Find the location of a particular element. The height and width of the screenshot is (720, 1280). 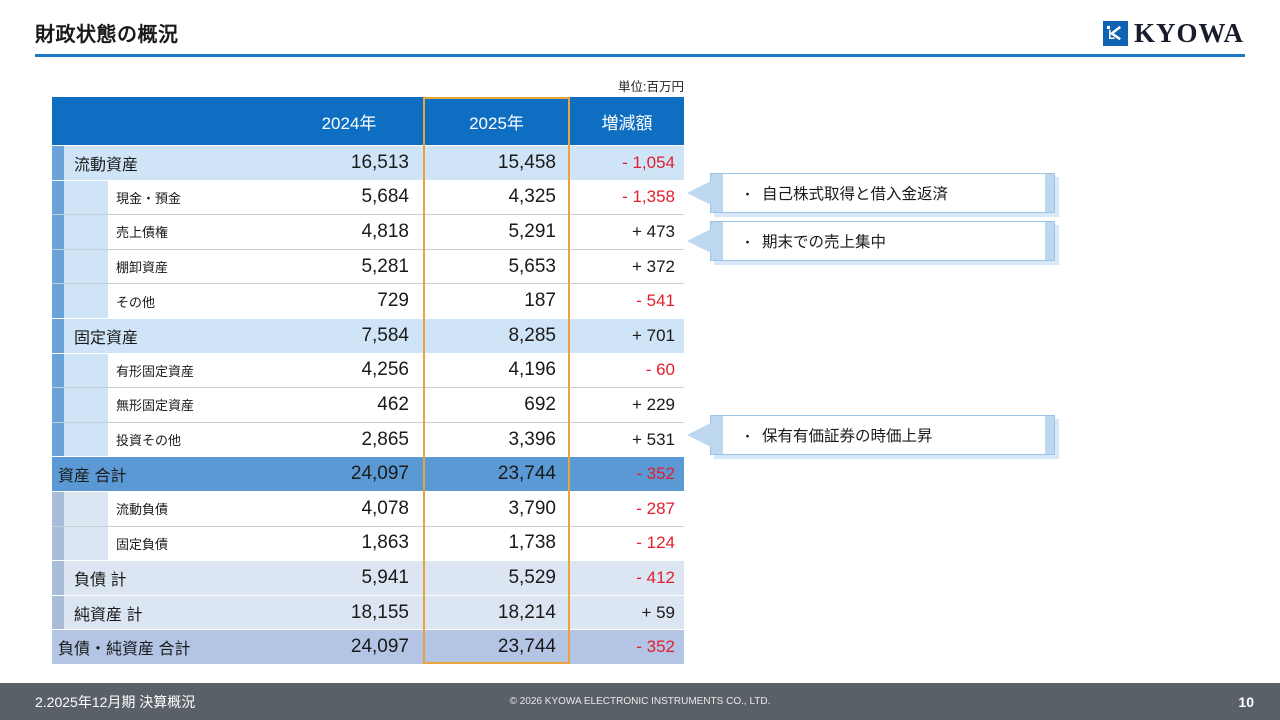

footer-section-title: 2.2025年12月期 決算概況 is located at coordinates (115, 701).